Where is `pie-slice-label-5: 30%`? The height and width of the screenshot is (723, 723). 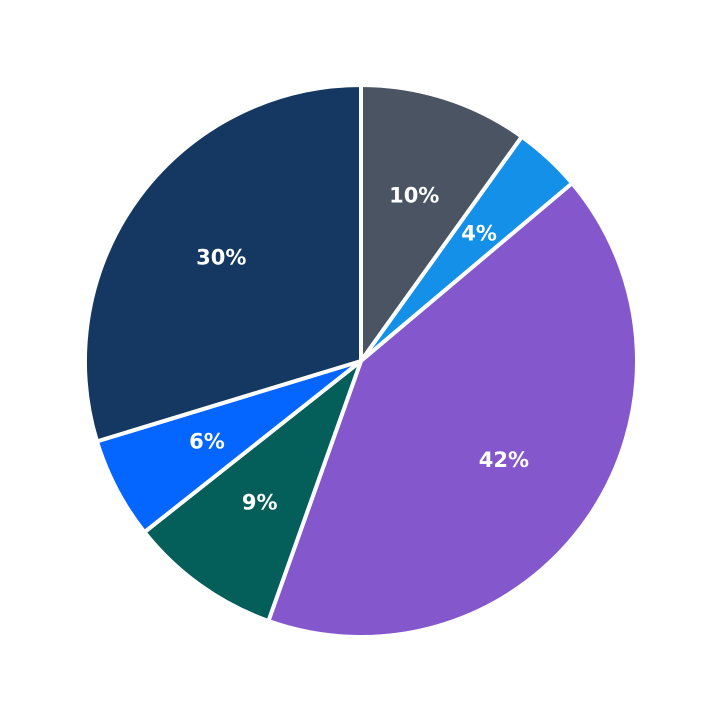
pie-slice-label-5: 30% is located at coordinates (221, 257).